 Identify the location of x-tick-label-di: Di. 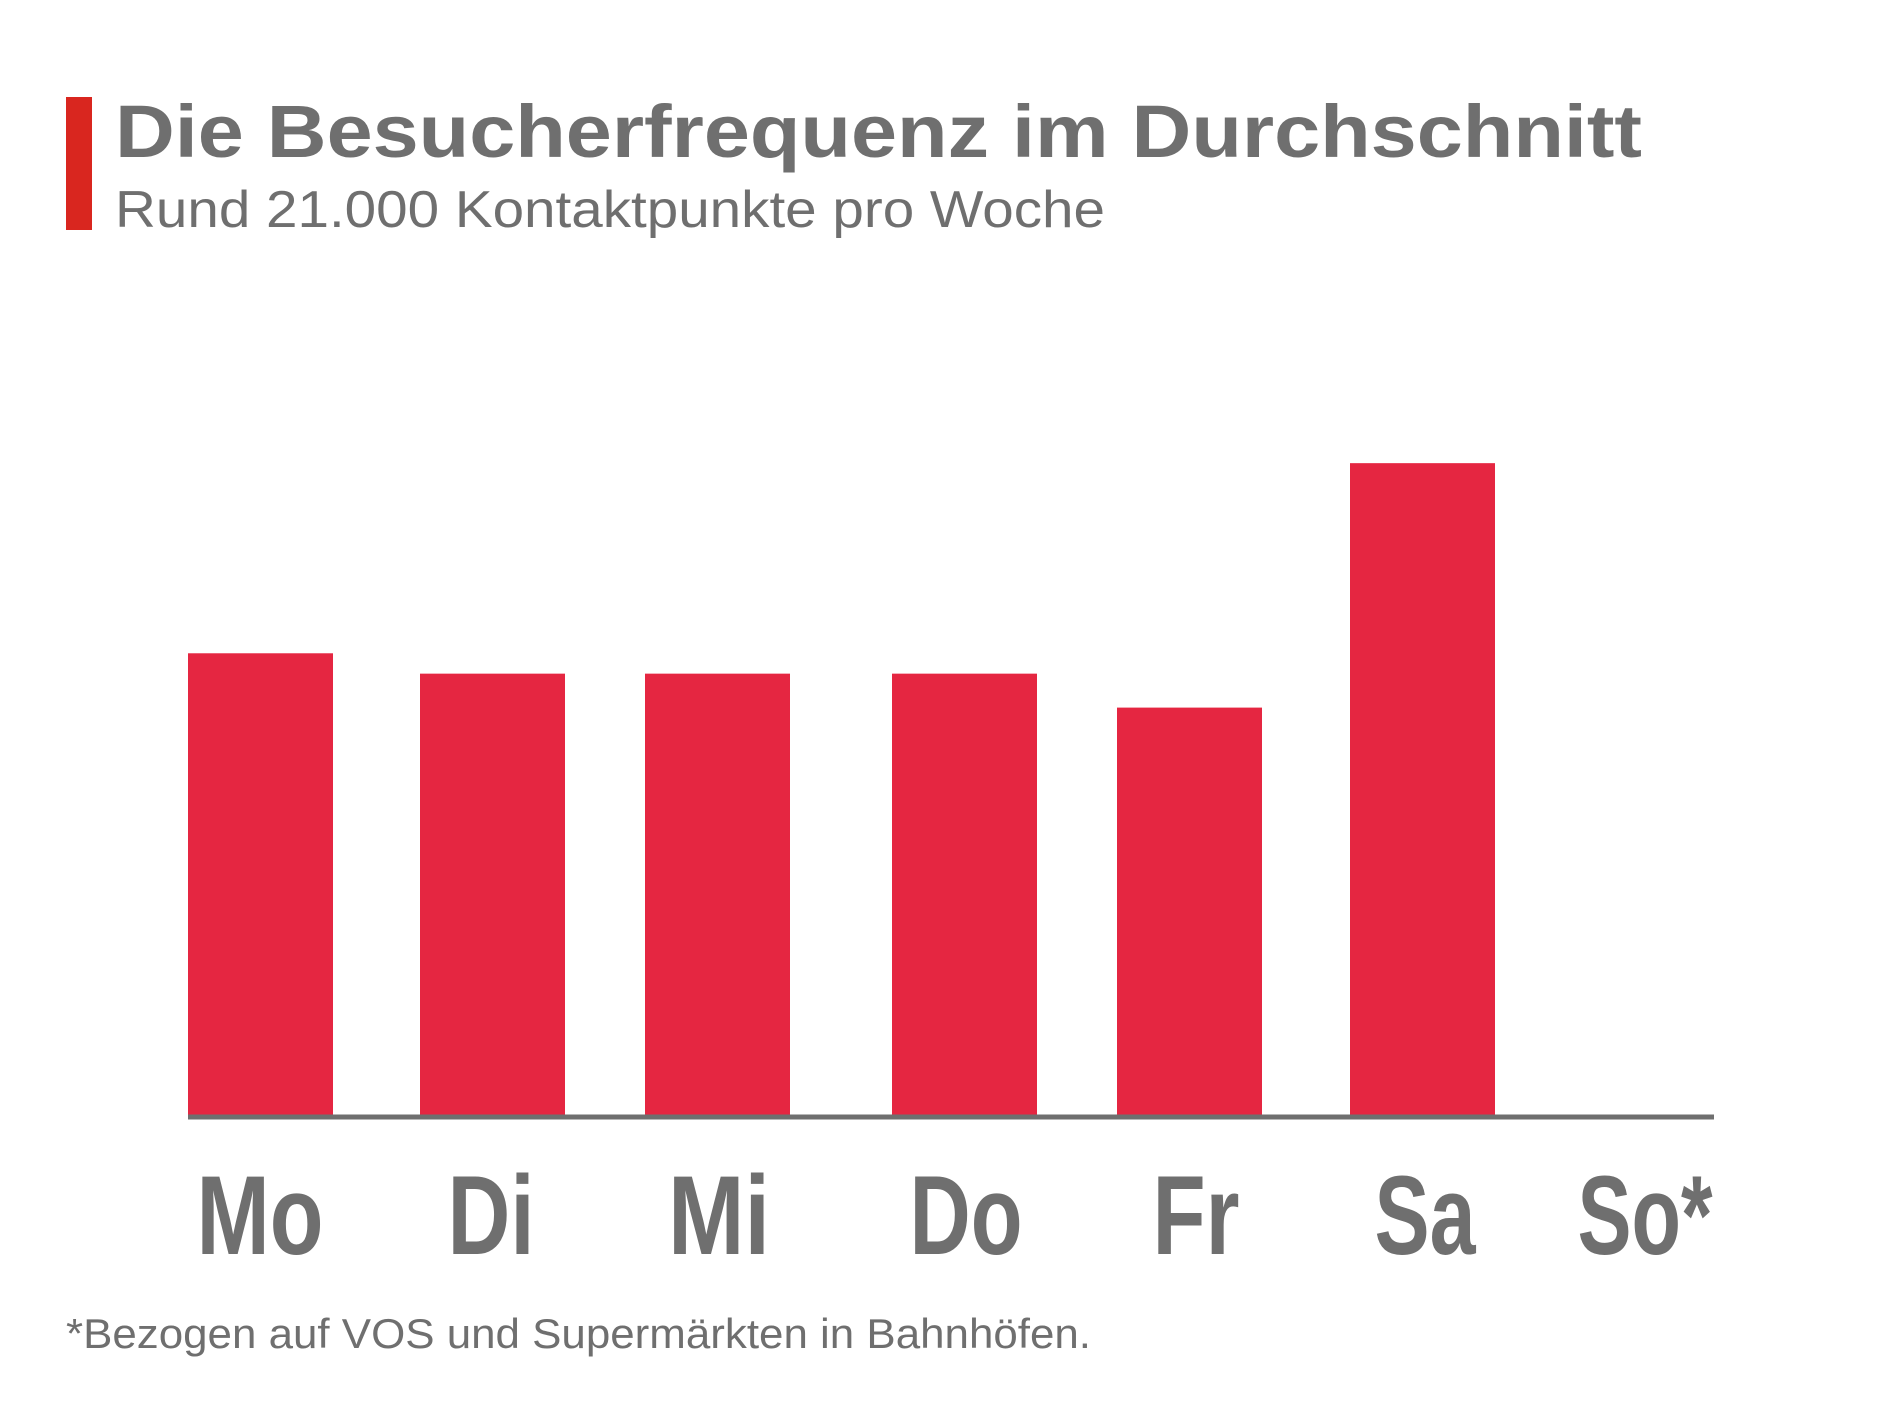
(491, 1215).